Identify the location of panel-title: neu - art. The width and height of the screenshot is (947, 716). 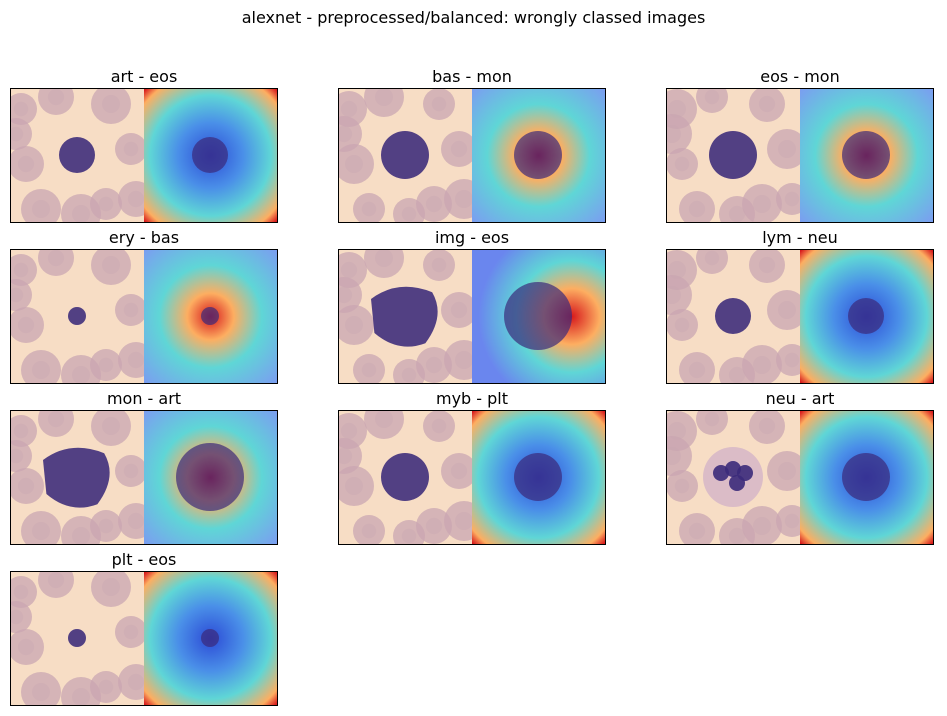
(800, 398).